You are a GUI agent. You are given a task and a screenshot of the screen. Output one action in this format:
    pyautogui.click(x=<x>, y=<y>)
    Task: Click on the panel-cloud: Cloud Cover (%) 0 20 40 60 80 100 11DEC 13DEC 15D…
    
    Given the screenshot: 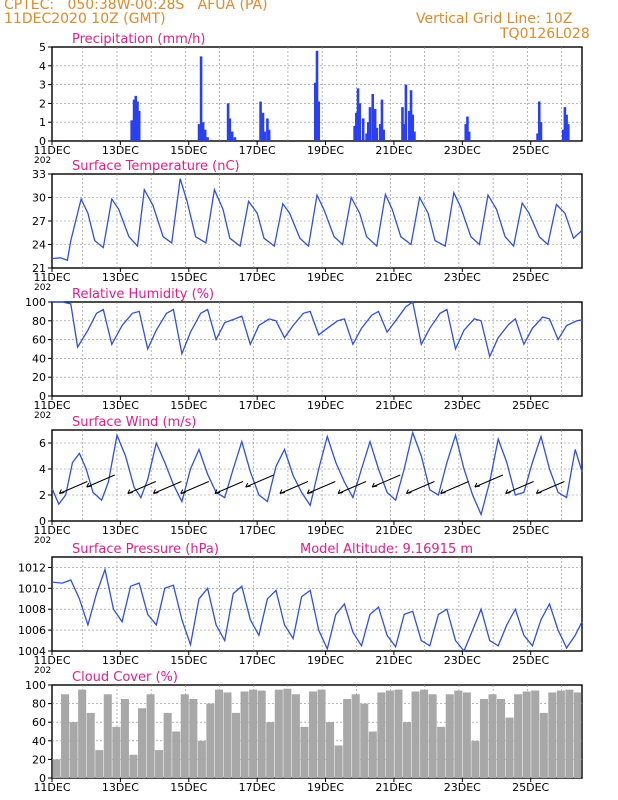 What is the action you would take?
    pyautogui.click(x=304, y=732)
    